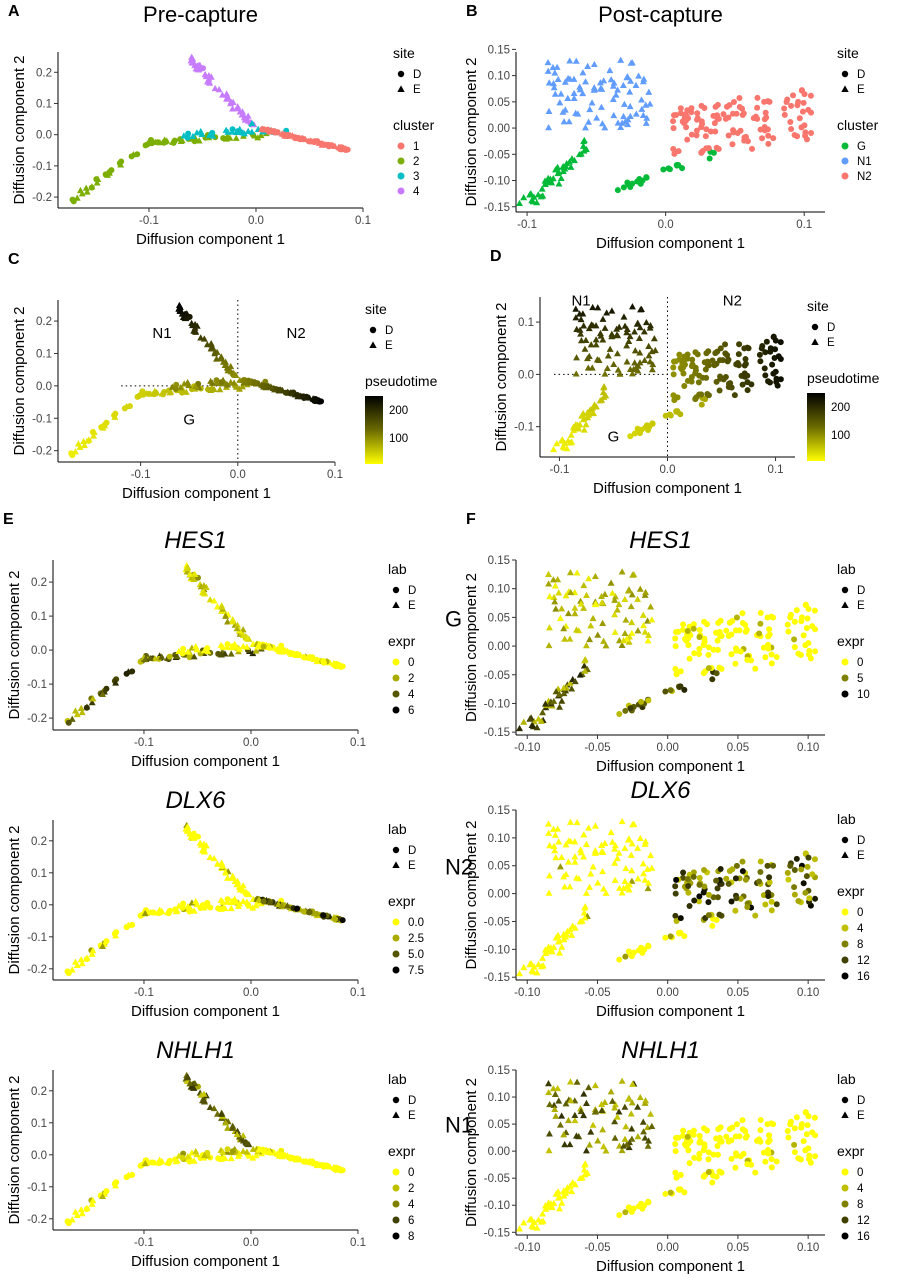  What do you see at coordinates (411, 711) in the screenshot?
I see `legend-color-label: 6` at bounding box center [411, 711].